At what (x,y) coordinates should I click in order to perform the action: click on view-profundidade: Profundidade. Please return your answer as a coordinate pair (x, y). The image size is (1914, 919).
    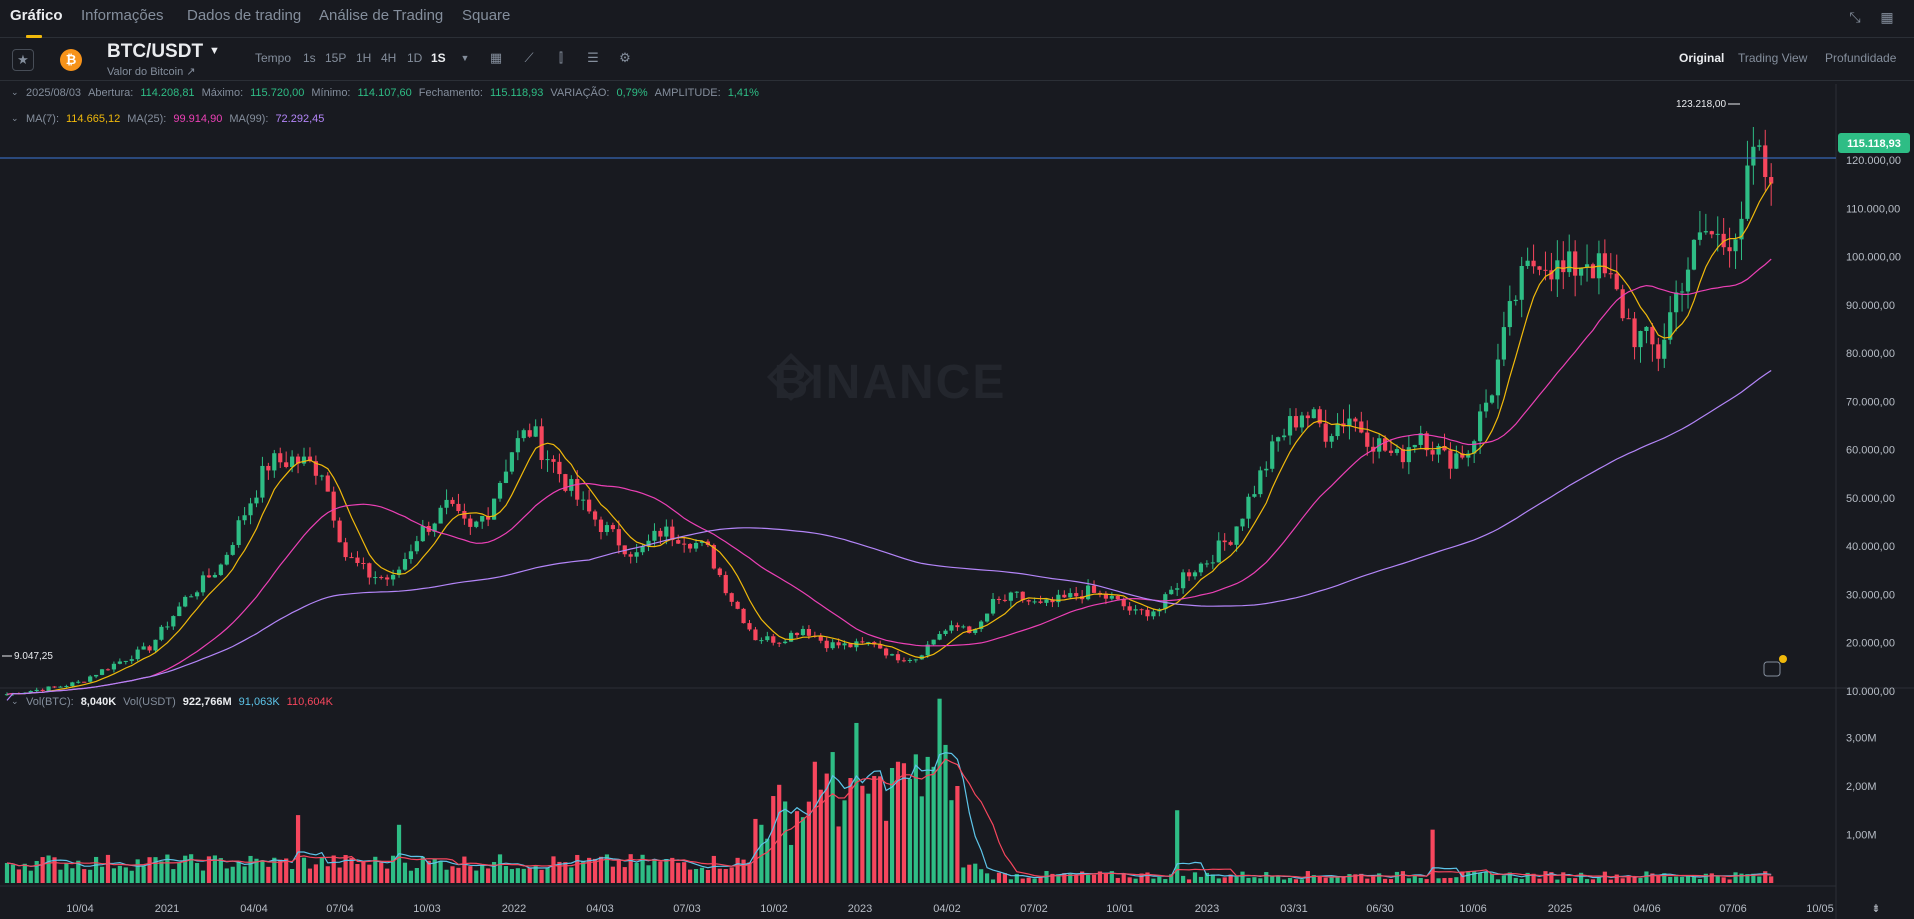
    Looking at the image, I should click on (1861, 58).